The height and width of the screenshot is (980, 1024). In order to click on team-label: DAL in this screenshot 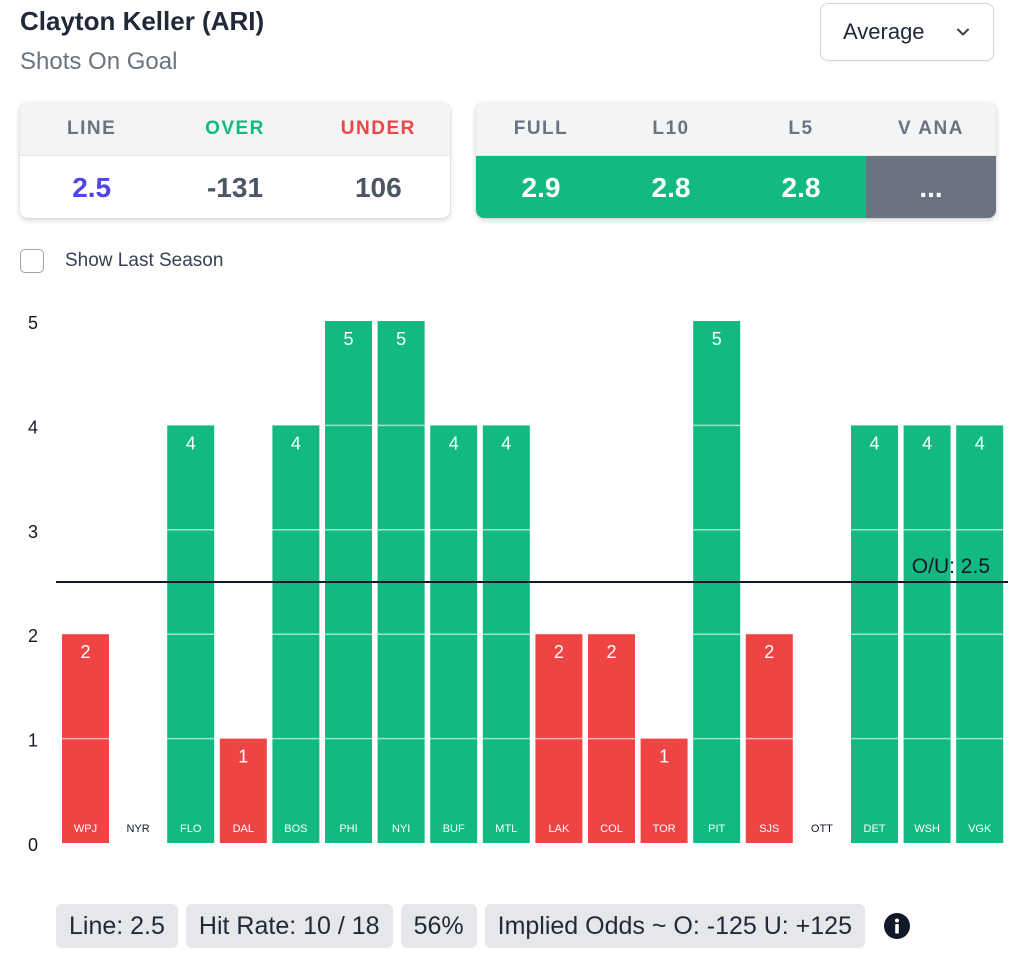, I will do `click(243, 829)`.